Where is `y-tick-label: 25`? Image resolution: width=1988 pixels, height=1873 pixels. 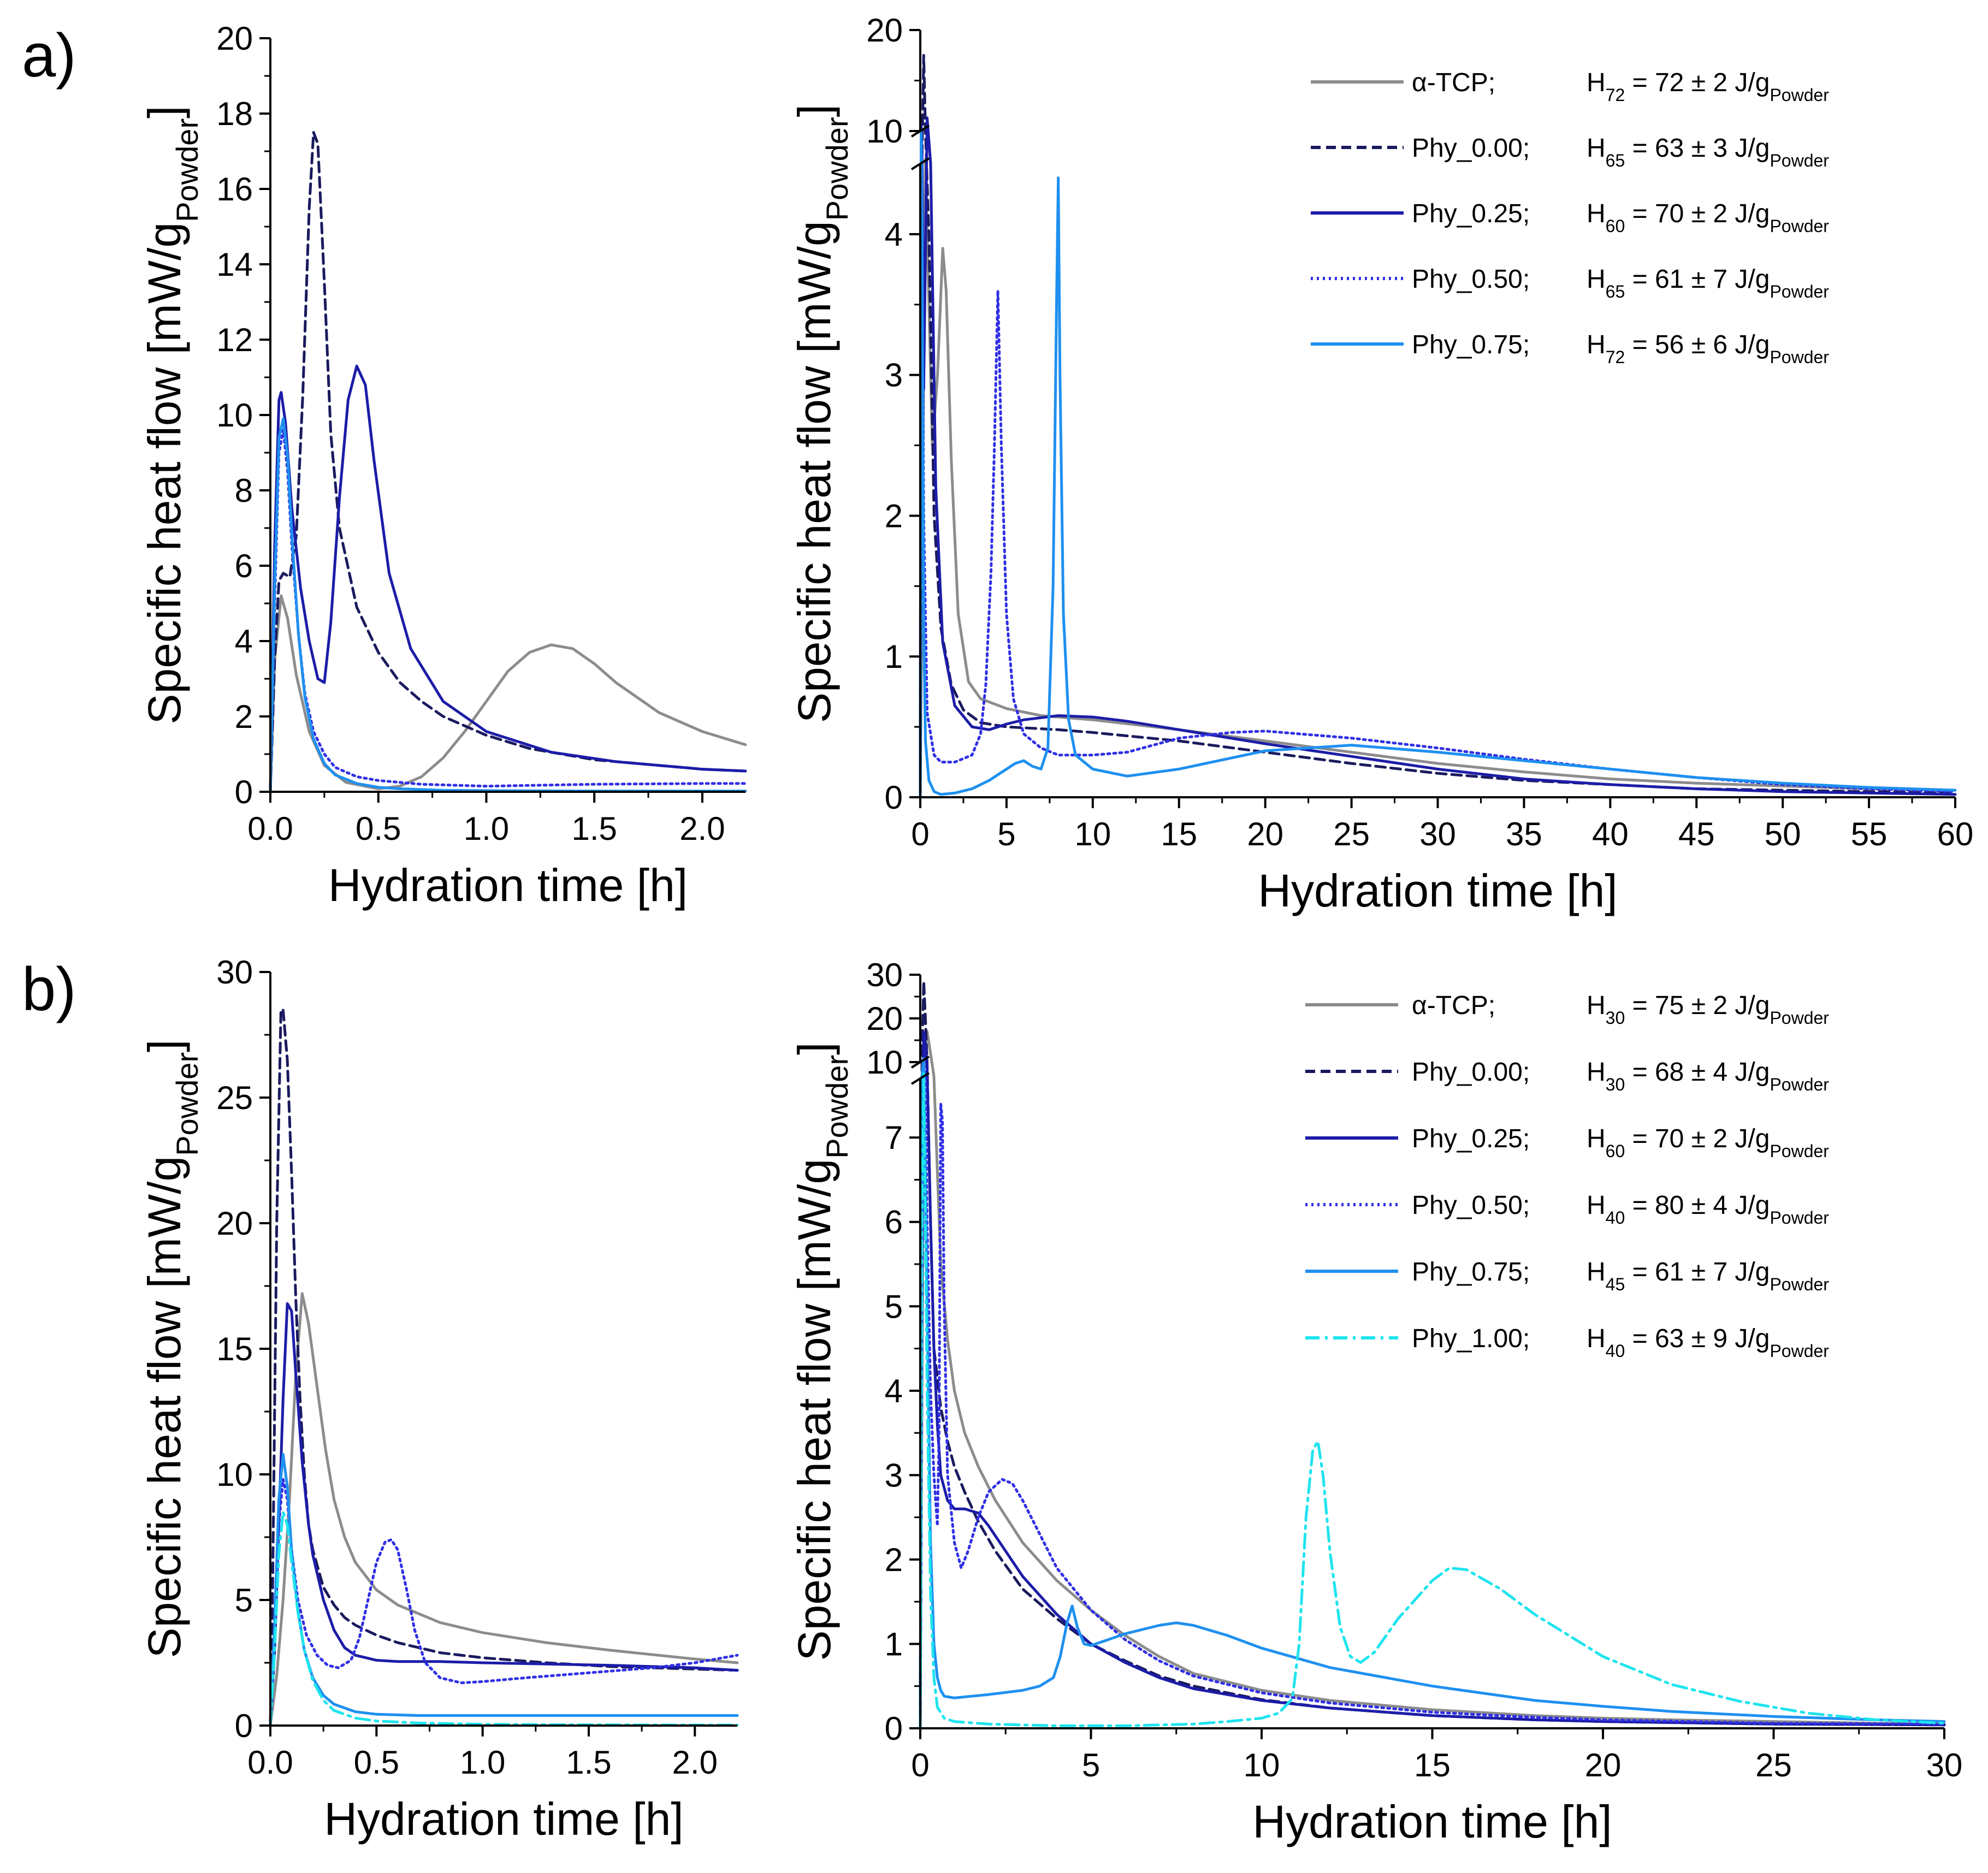 y-tick-label: 25 is located at coordinates (234, 1098).